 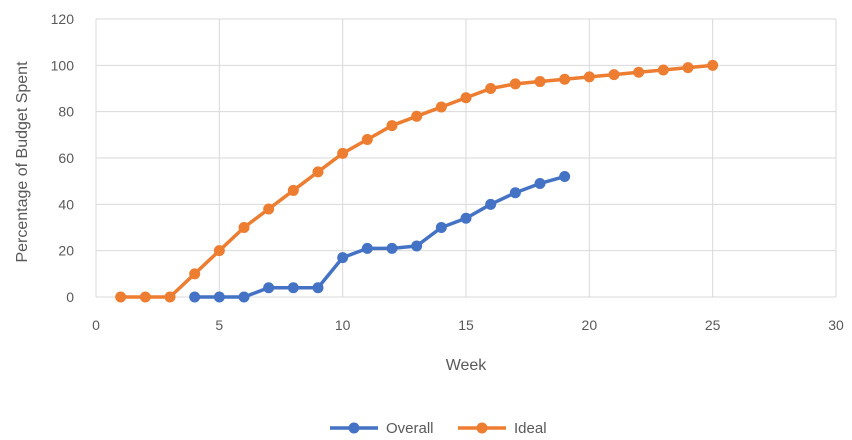 What do you see at coordinates (438, 428) in the screenshot?
I see `legend: Overall Ideal` at bounding box center [438, 428].